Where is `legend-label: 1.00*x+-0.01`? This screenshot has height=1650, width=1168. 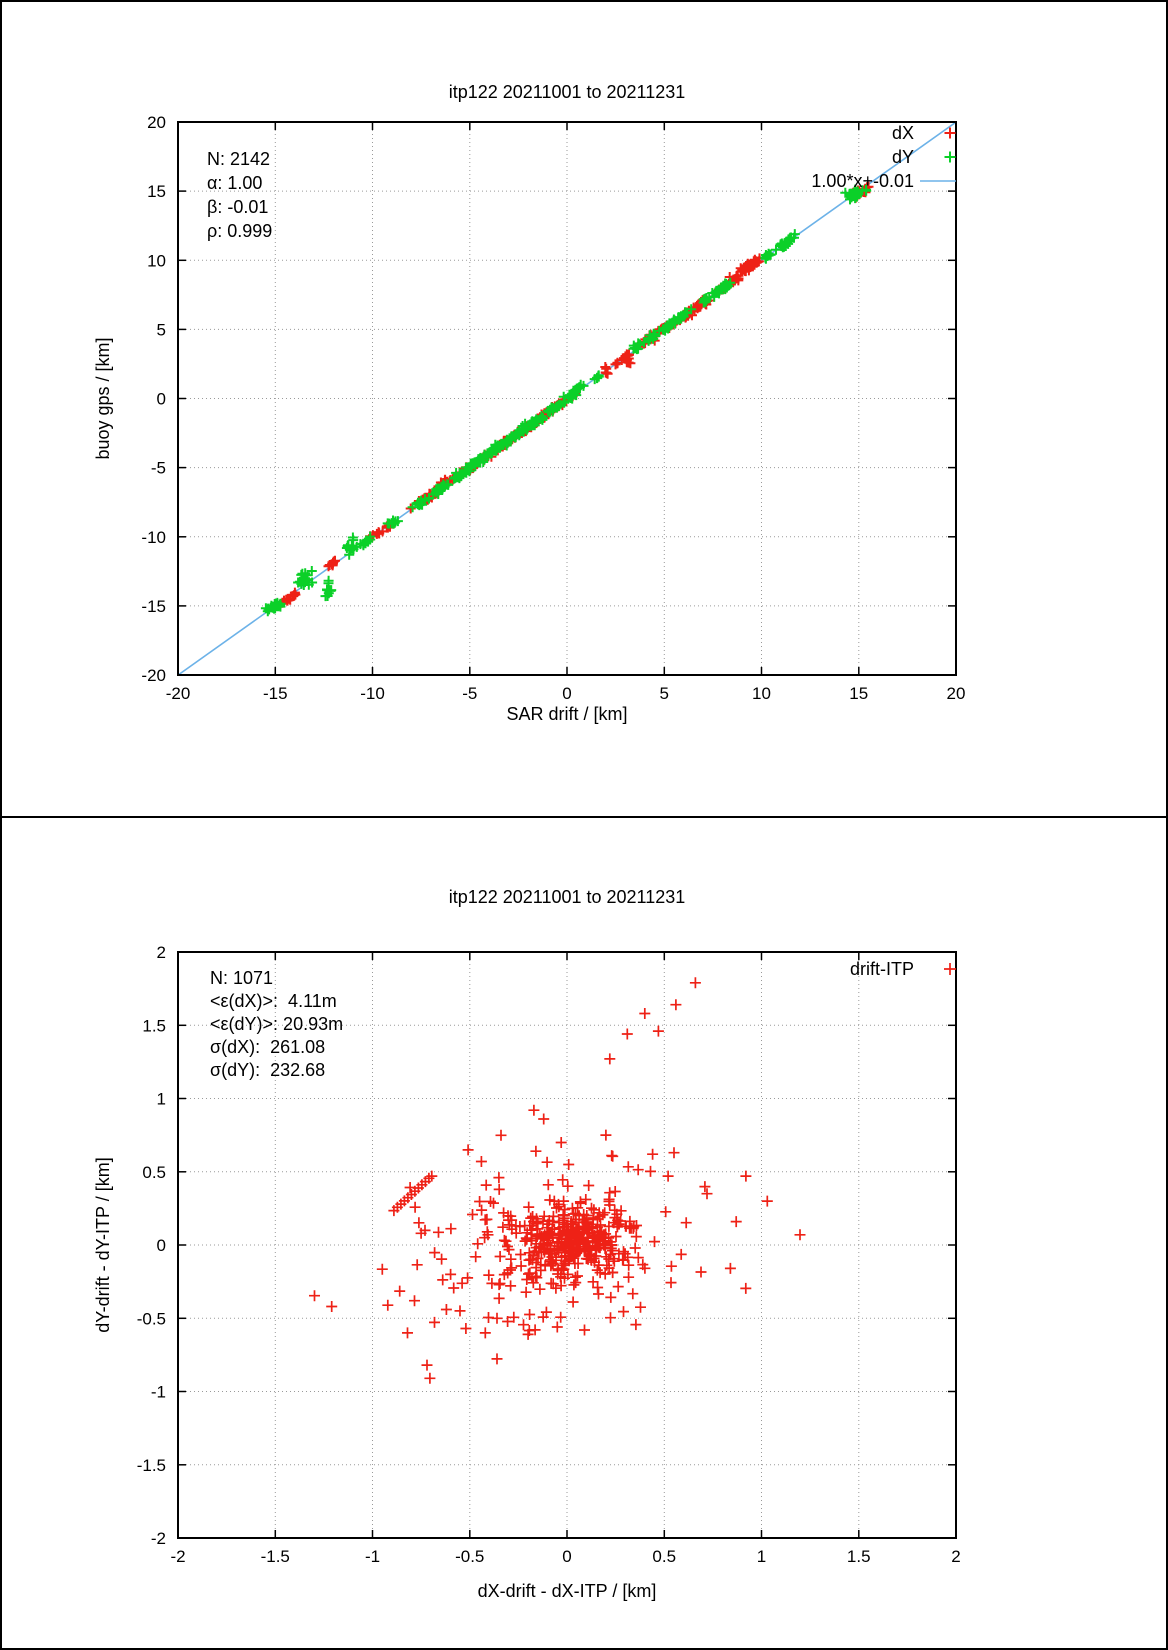
legend-label: 1.00*x+-0.01 is located at coordinates (862, 181).